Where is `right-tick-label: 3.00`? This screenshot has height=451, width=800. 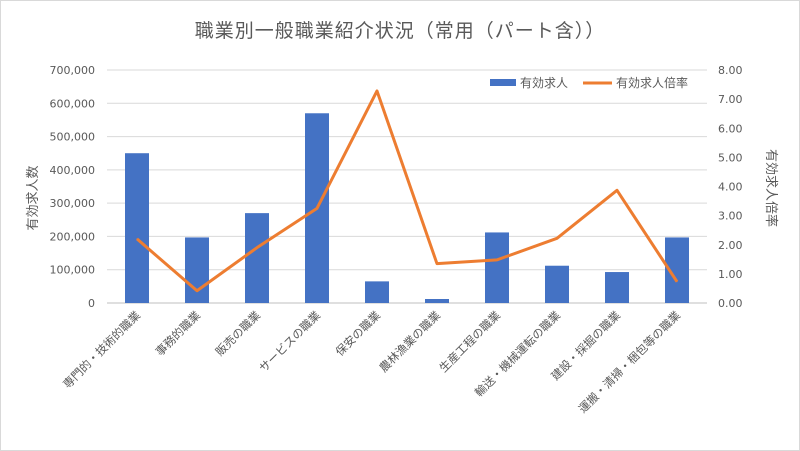
right-tick-label: 3.00 is located at coordinates (730, 216).